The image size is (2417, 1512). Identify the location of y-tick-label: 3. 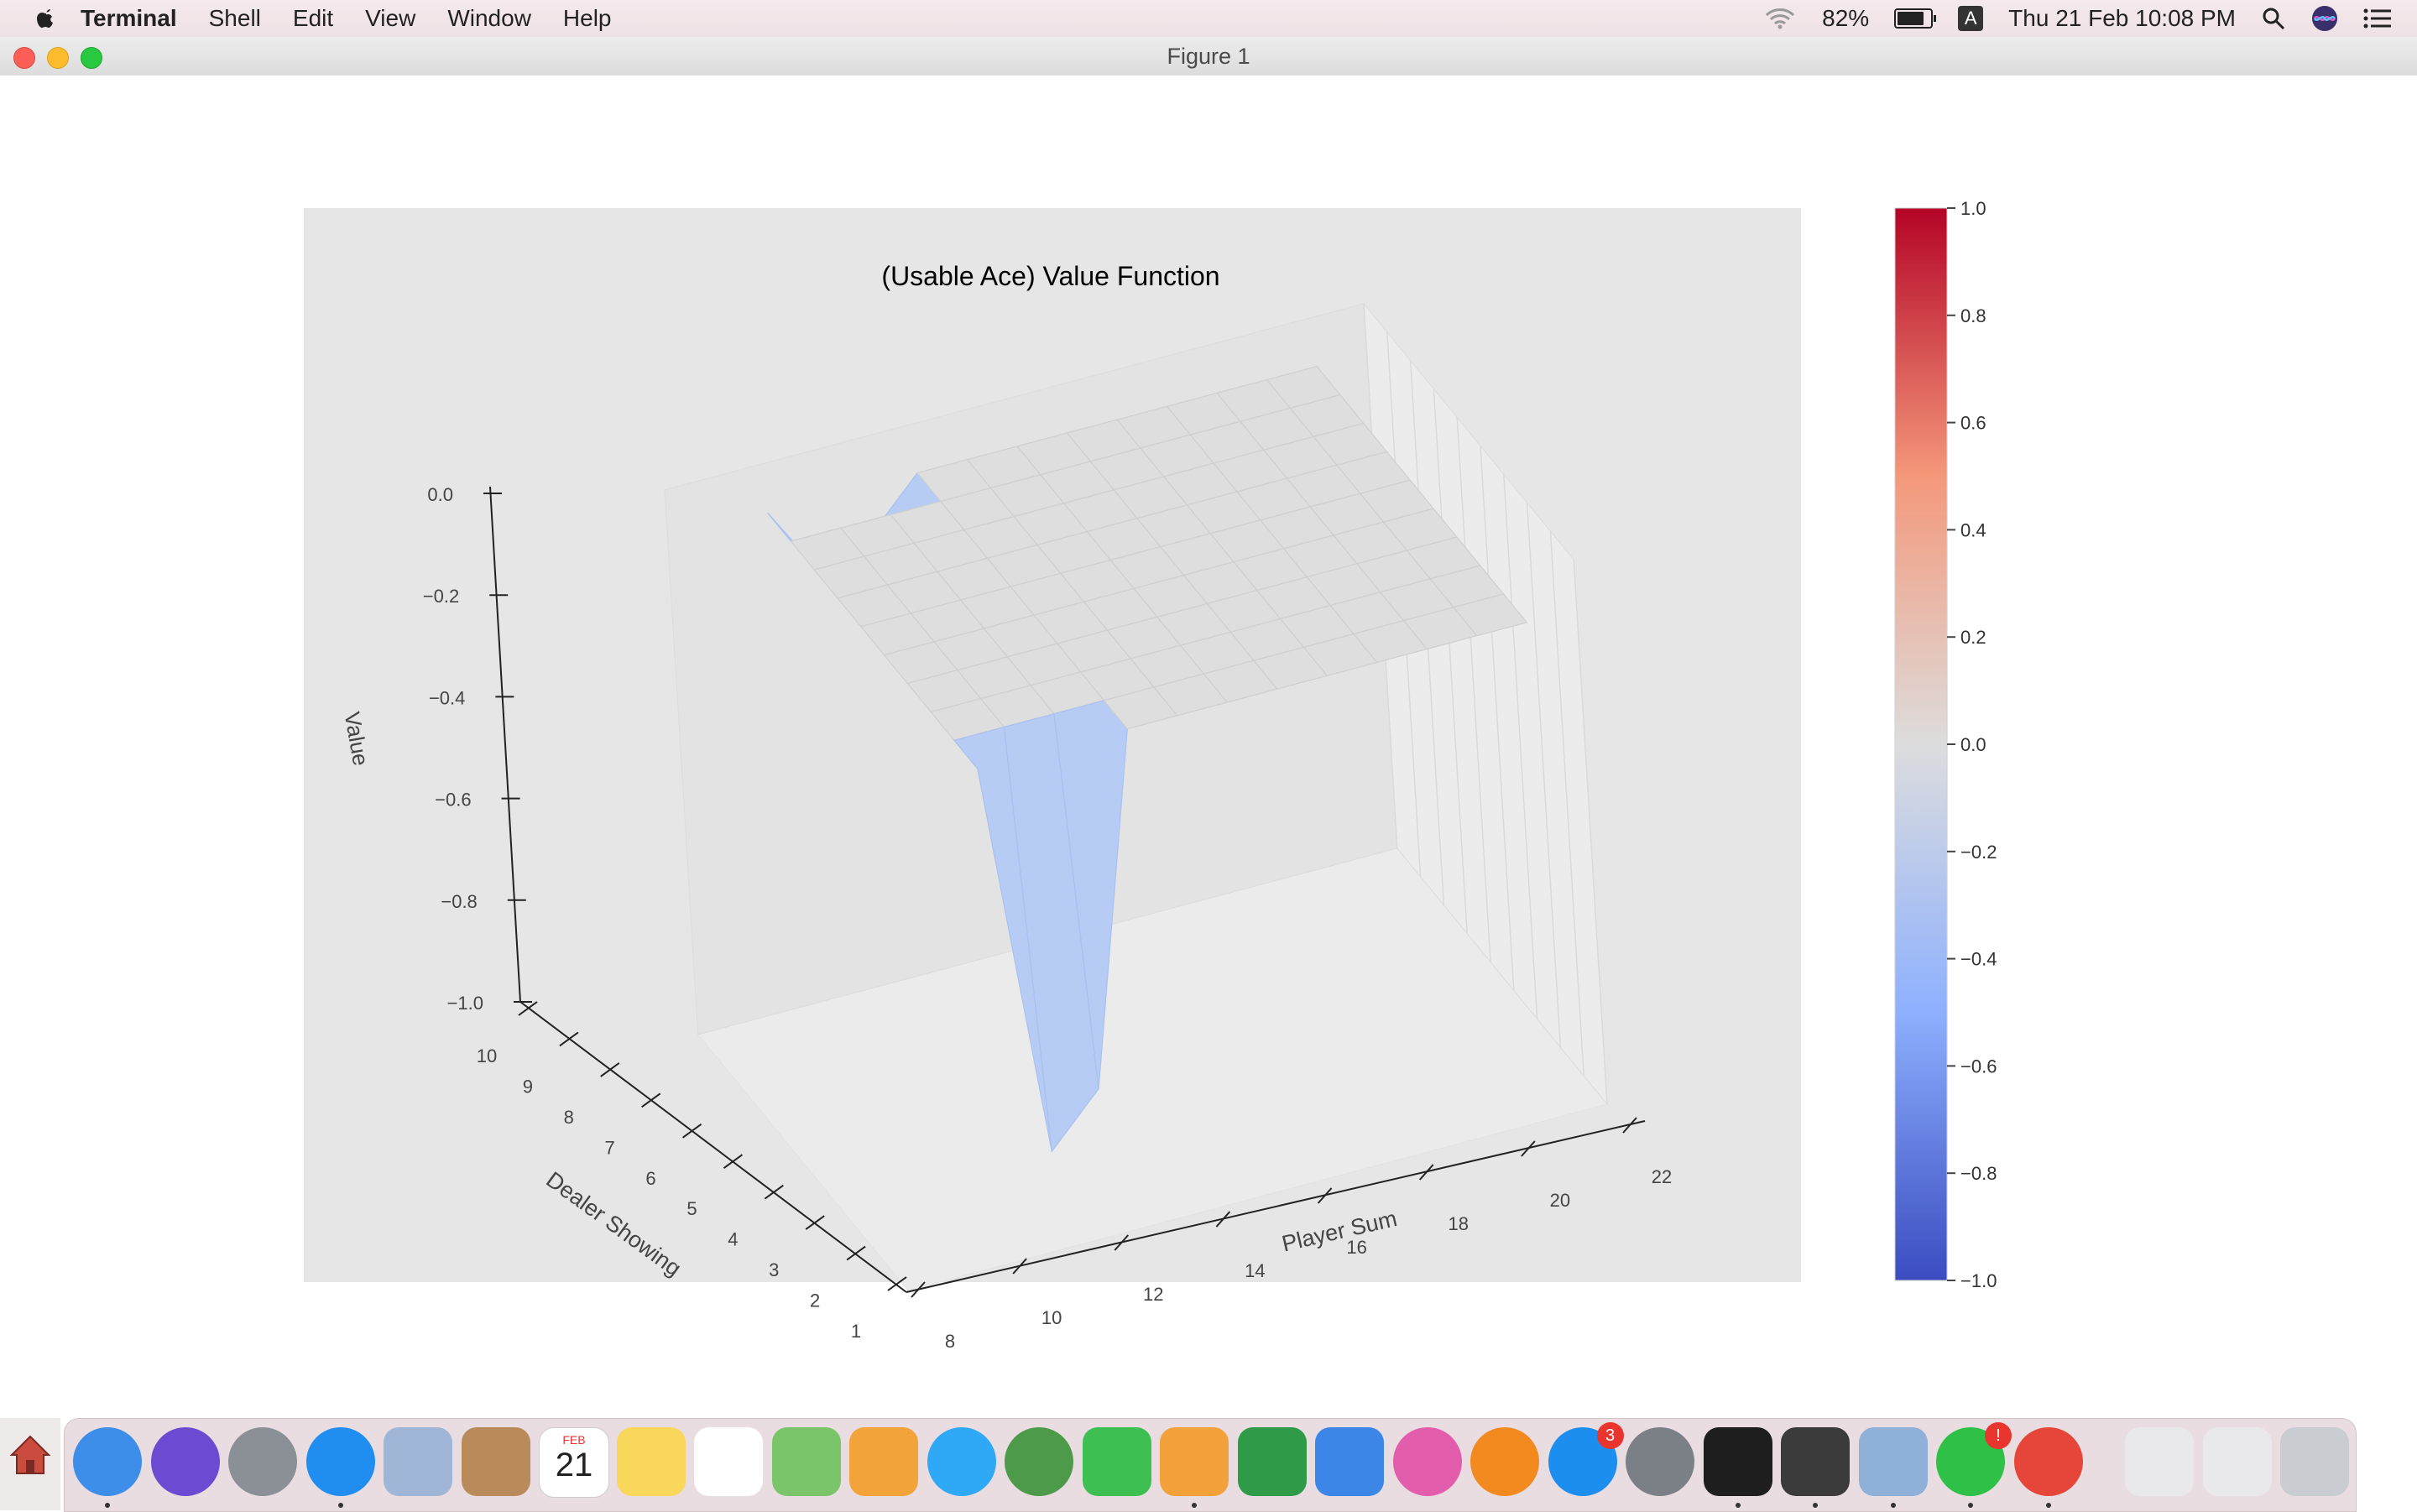
(774, 1270).